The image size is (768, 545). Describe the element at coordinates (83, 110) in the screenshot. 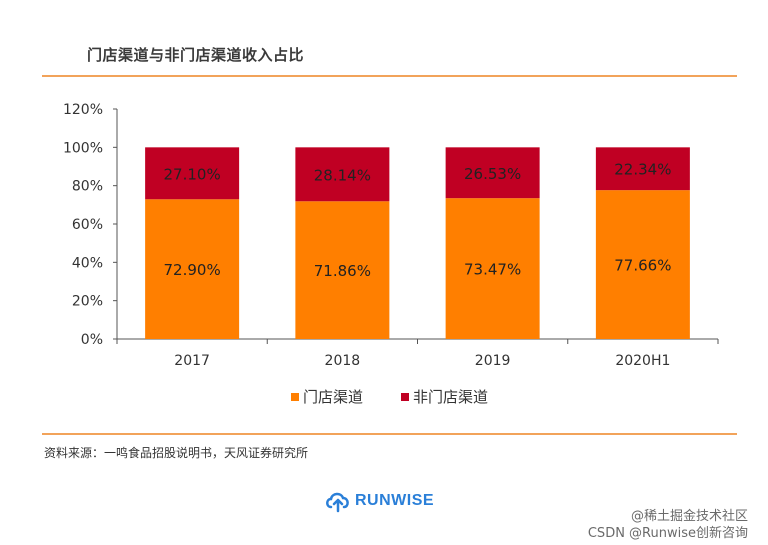

I see `y-tick-label: 120%` at that location.